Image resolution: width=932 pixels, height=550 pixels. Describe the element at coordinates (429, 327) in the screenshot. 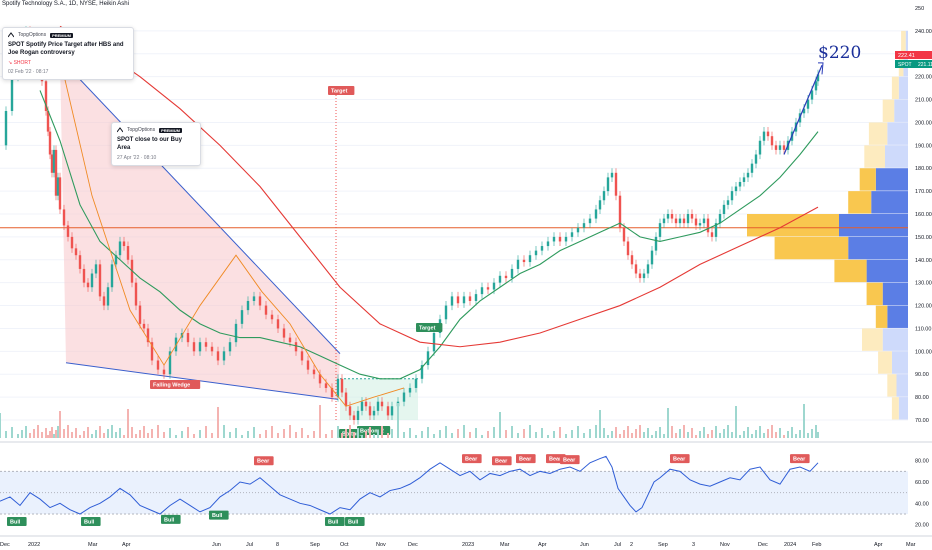

I see `target-label-2-bg` at that location.